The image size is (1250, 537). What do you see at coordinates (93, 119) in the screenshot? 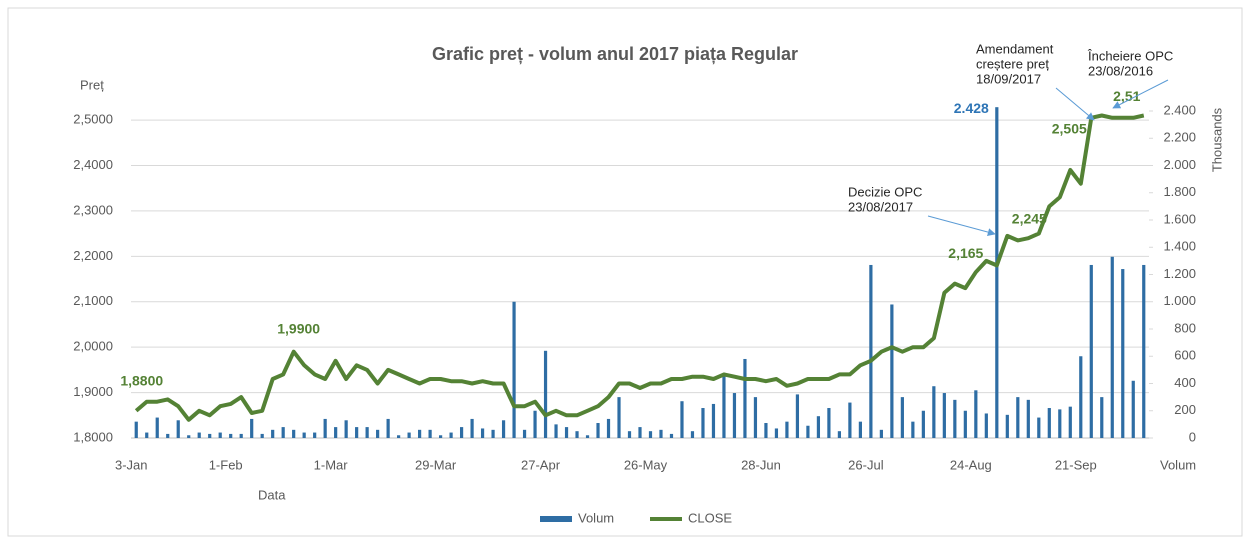
I see `y-tick-label: 2,5000` at bounding box center [93, 119].